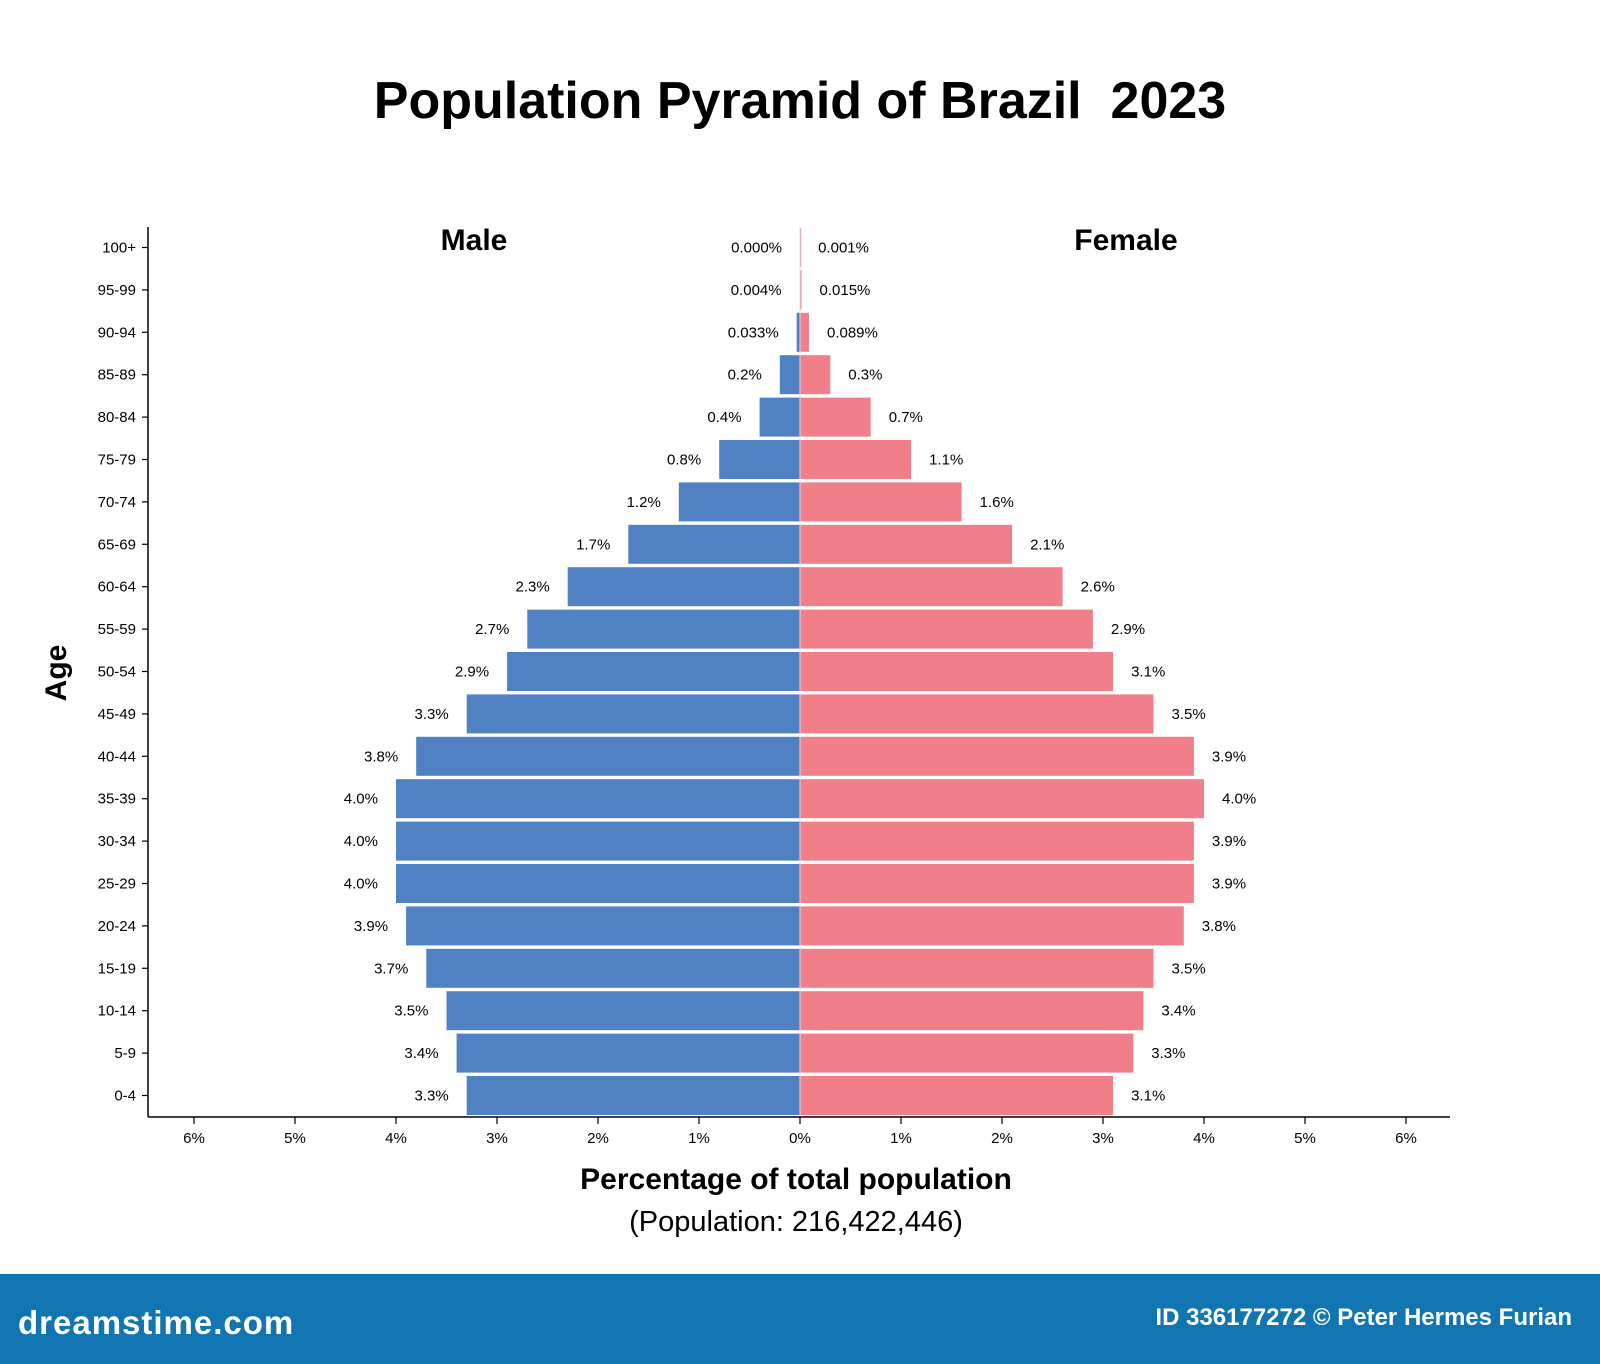  Describe the element at coordinates (125, 1096) in the screenshot. I see `y-tick-label: 0-4` at that location.